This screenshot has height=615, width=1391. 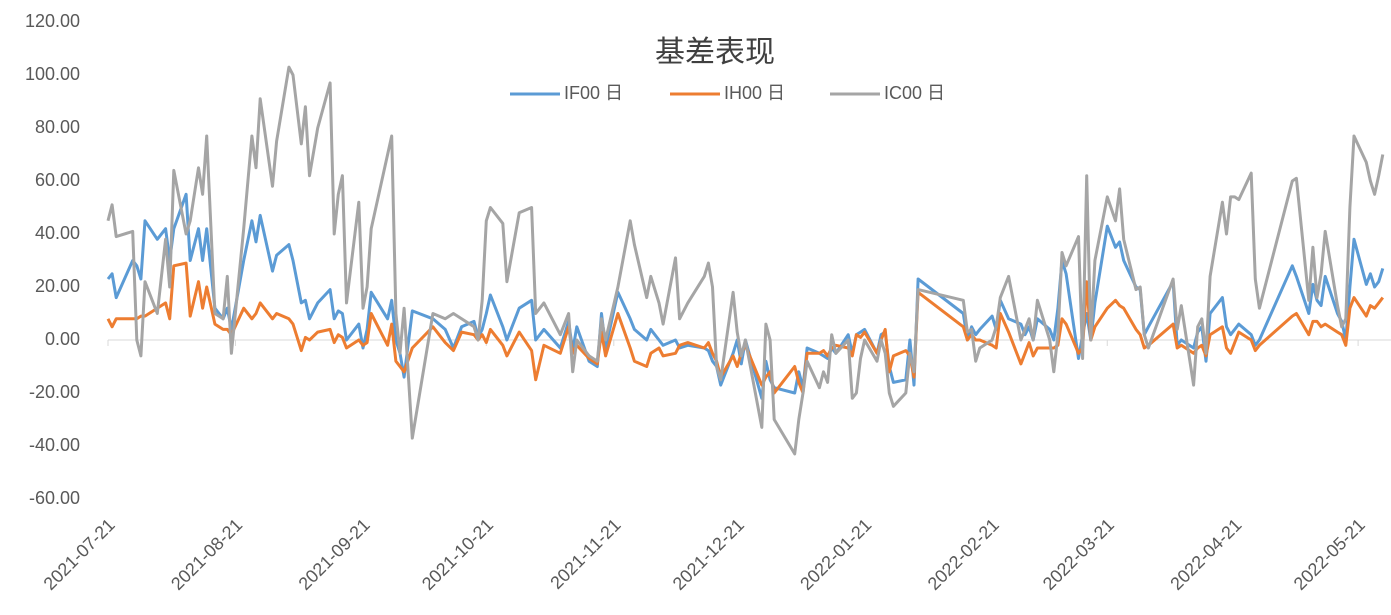 I want to click on x-tick-label: 2022-02-21, so click(x=963, y=554).